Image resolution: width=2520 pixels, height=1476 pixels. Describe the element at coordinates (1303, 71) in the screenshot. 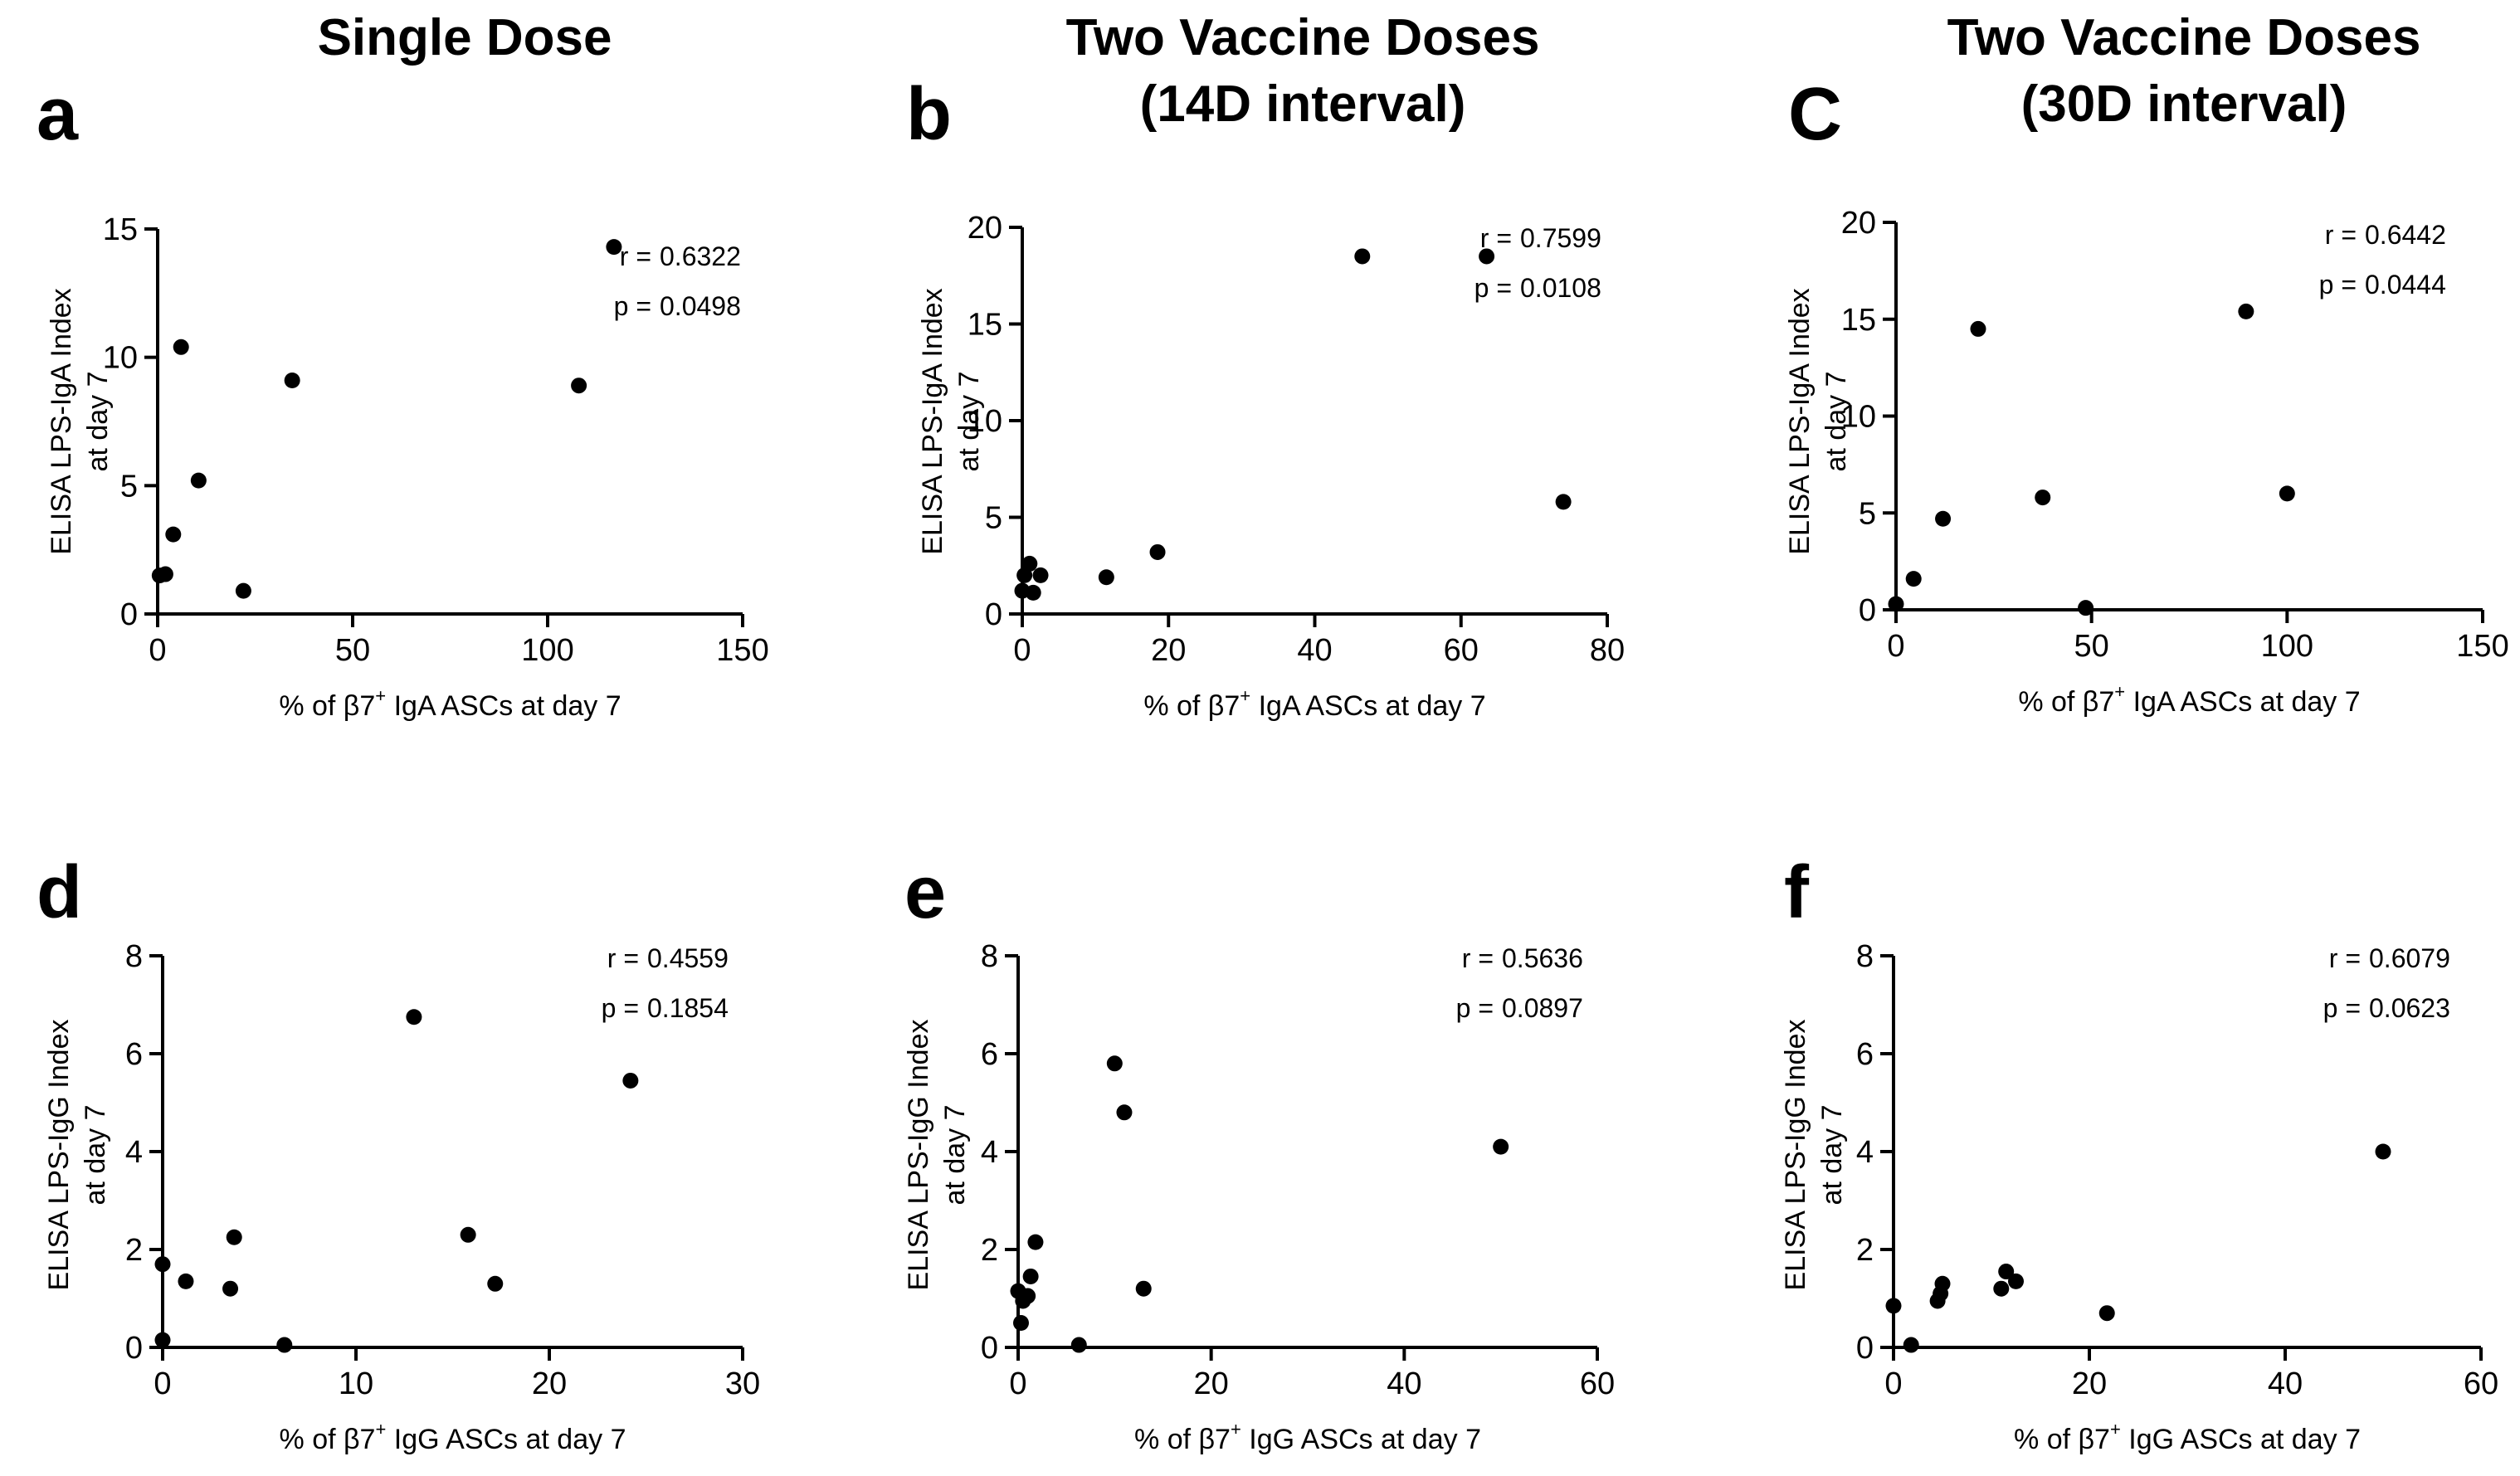

I see `column-title-2: Two Vaccine Doses (14D interval)` at that location.